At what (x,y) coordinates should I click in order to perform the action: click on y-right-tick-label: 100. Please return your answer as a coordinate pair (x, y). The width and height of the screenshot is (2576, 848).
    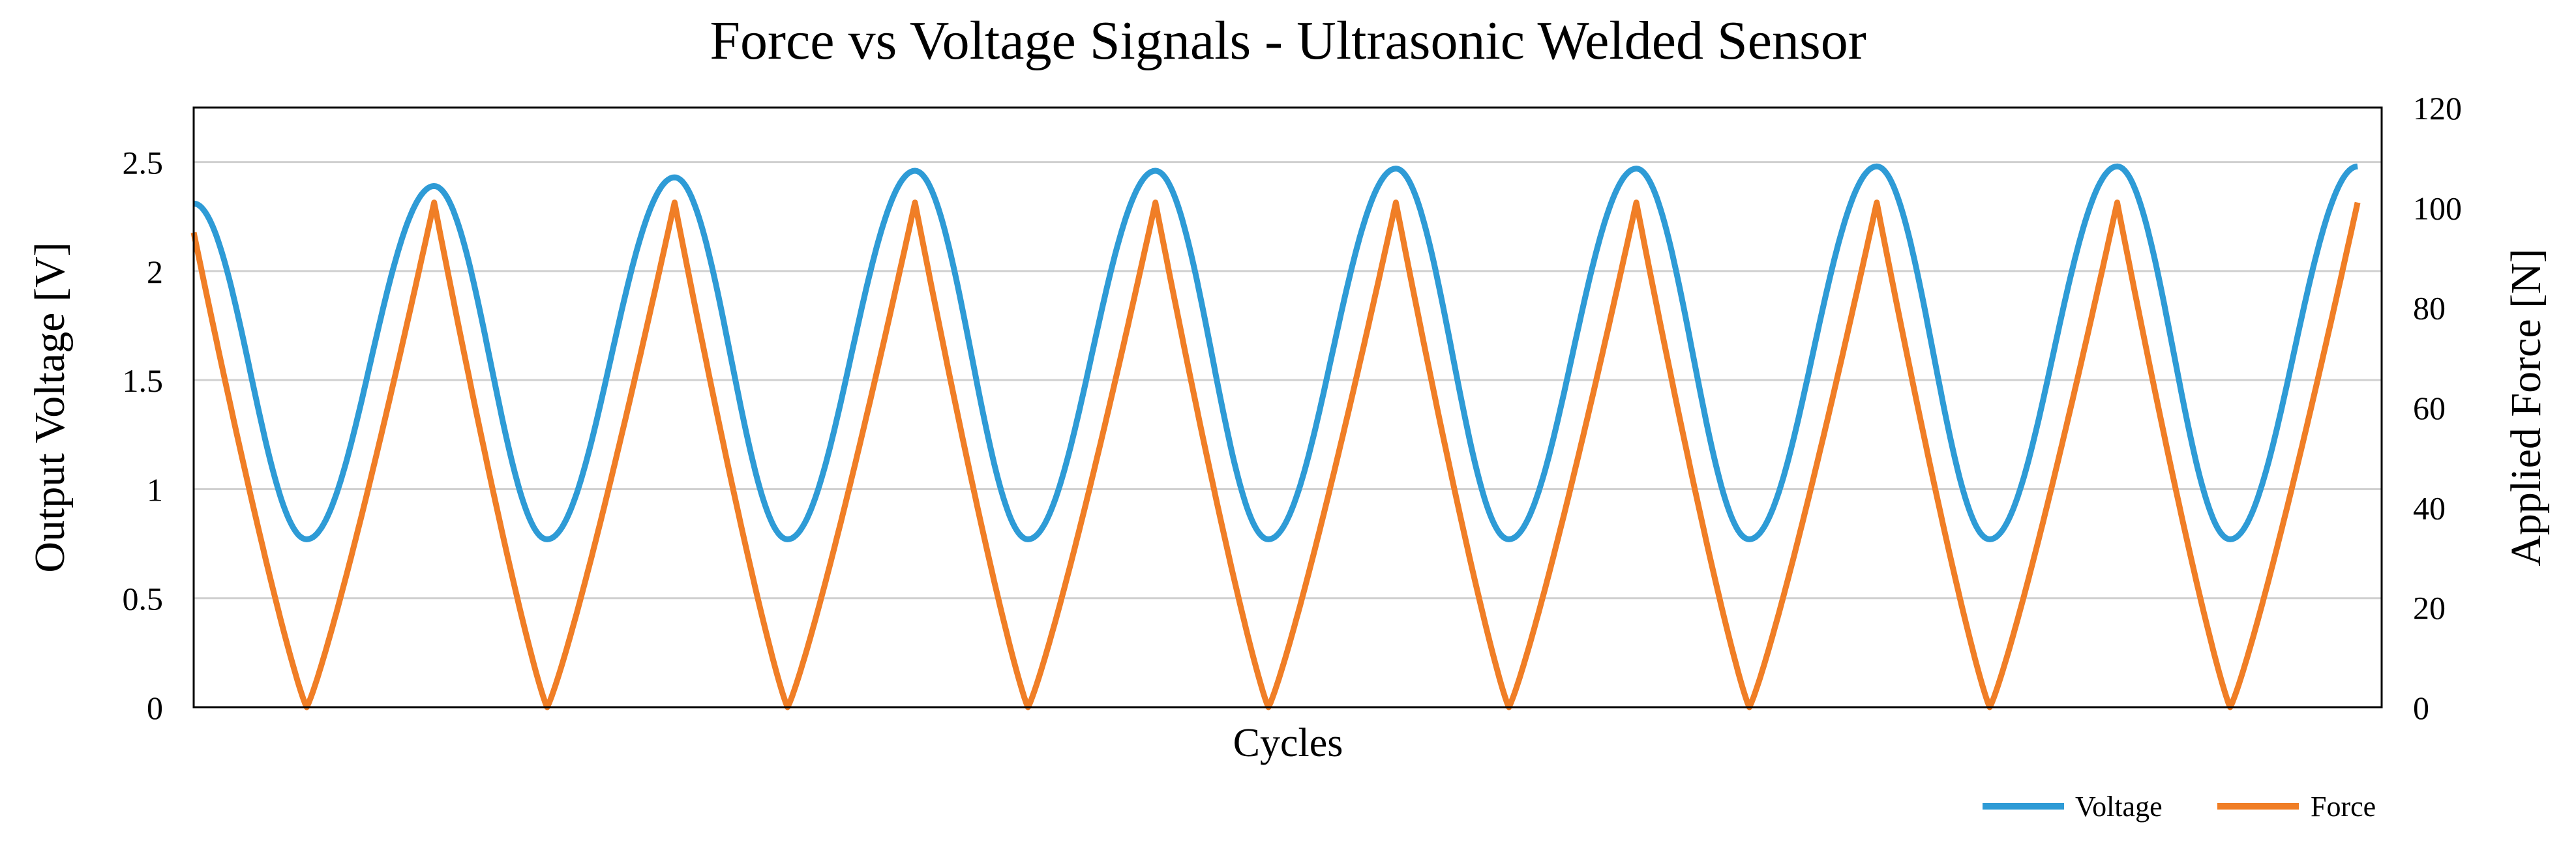
    Looking at the image, I should click on (2437, 208).